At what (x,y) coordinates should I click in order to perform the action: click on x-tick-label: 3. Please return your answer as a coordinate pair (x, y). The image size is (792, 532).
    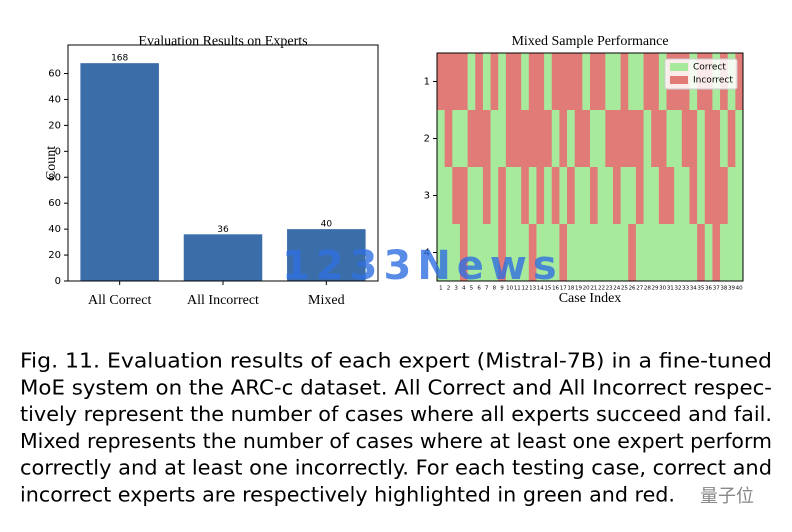
    Looking at the image, I should click on (456, 289).